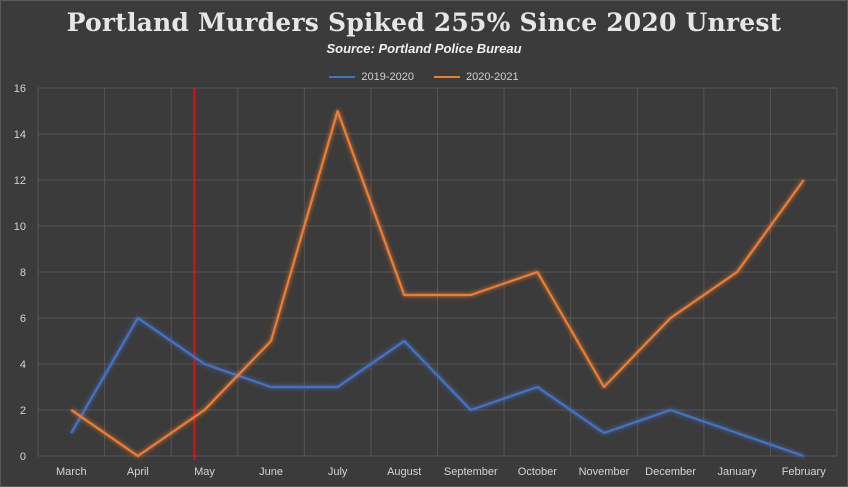 The width and height of the screenshot is (848, 487). What do you see at coordinates (20, 89) in the screenshot?
I see `y-tick-label: 16` at bounding box center [20, 89].